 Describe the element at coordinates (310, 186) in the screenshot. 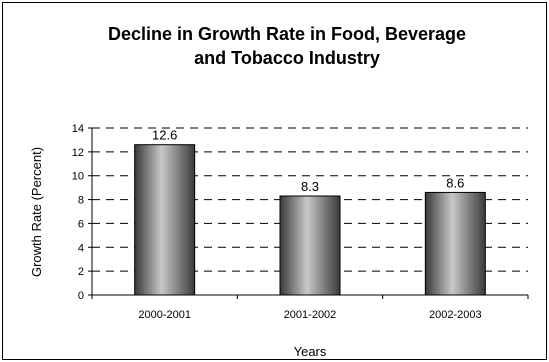

I see `data-label-2001-2002: 8.3` at that location.